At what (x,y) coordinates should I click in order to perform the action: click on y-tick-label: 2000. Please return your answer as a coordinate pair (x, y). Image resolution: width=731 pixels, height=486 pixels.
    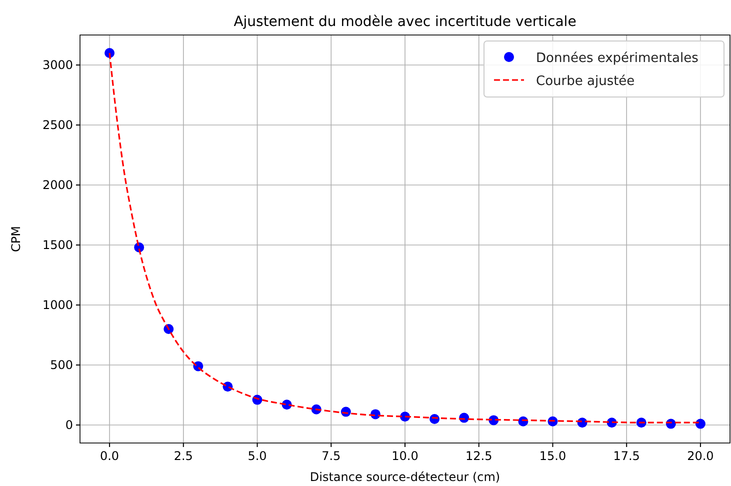
    Looking at the image, I should click on (57, 185).